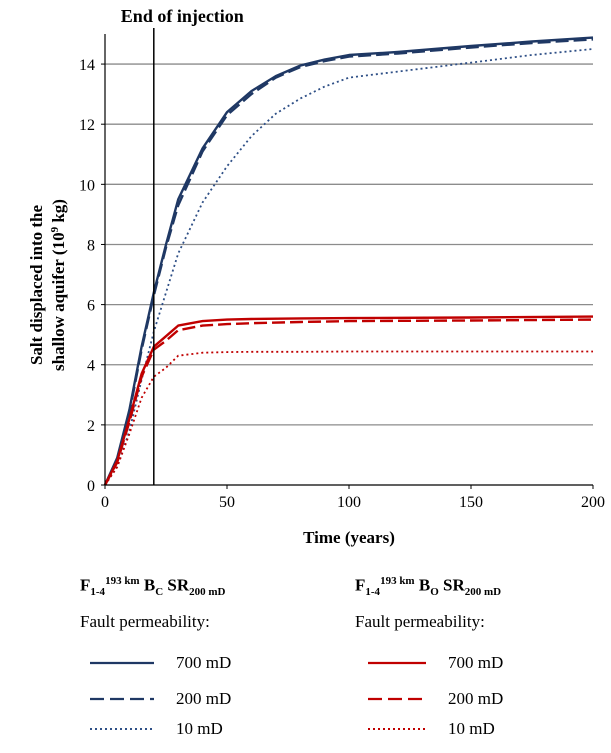  Describe the element at coordinates (153, 587) in the screenshot. I see `legend-title-bc: F1-4193 km BC SR200 mD` at that location.